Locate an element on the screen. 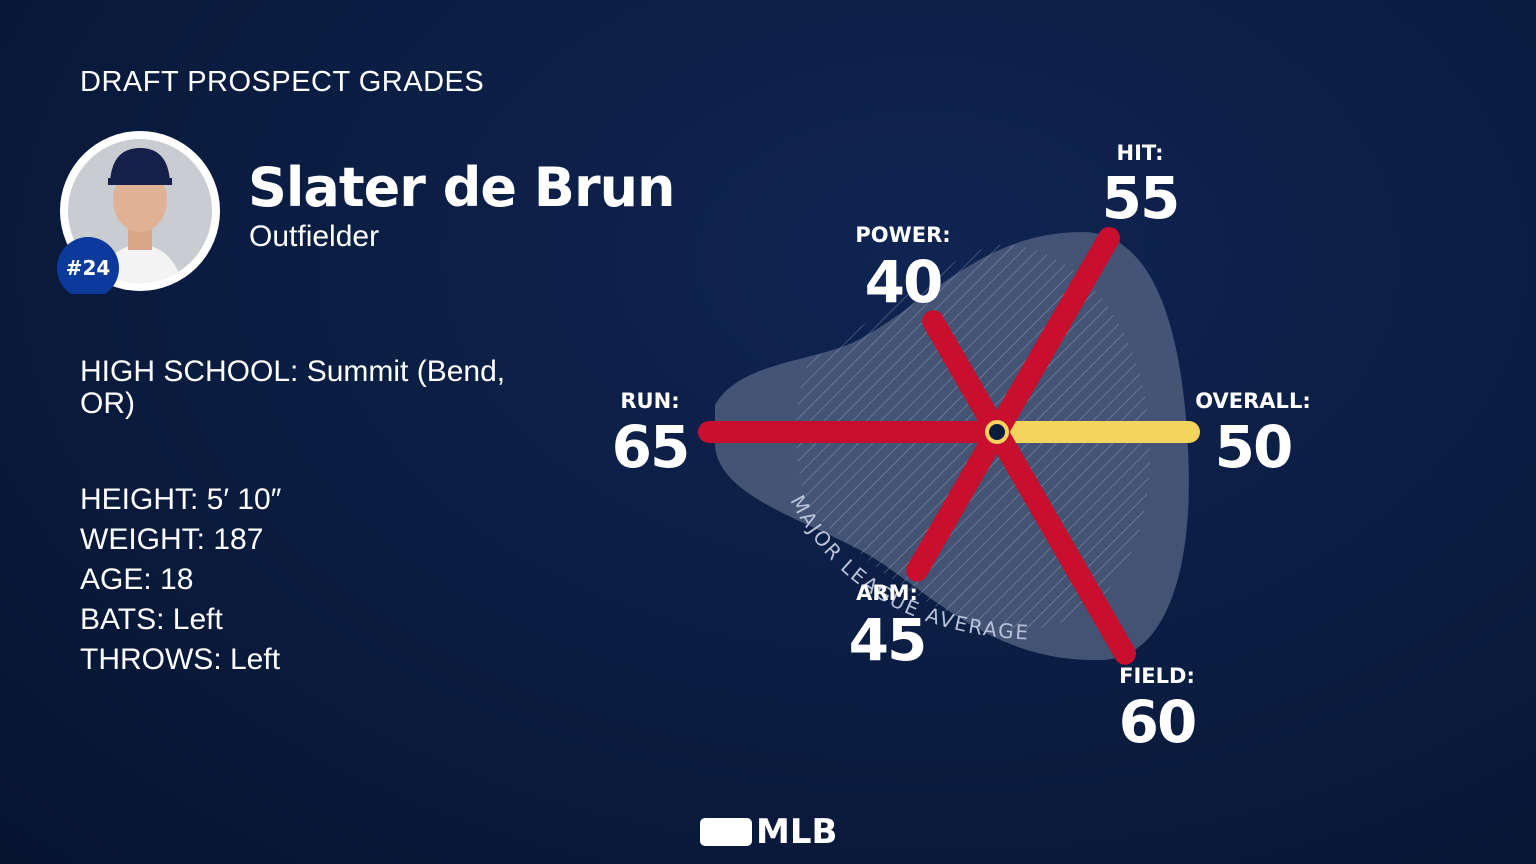  ray-value: 60 is located at coordinates (1157, 722).